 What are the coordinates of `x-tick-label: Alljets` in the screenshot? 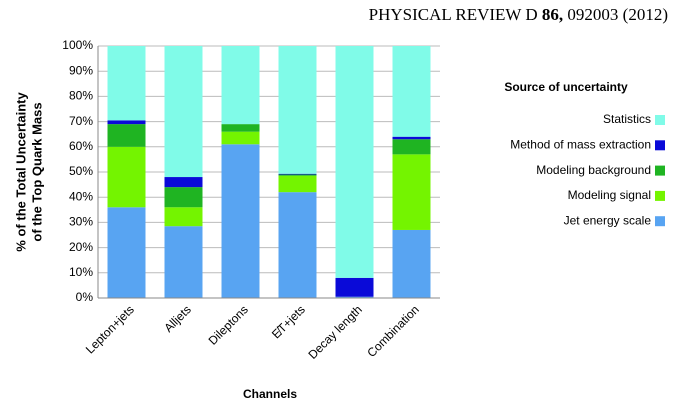 It's located at (177, 318).